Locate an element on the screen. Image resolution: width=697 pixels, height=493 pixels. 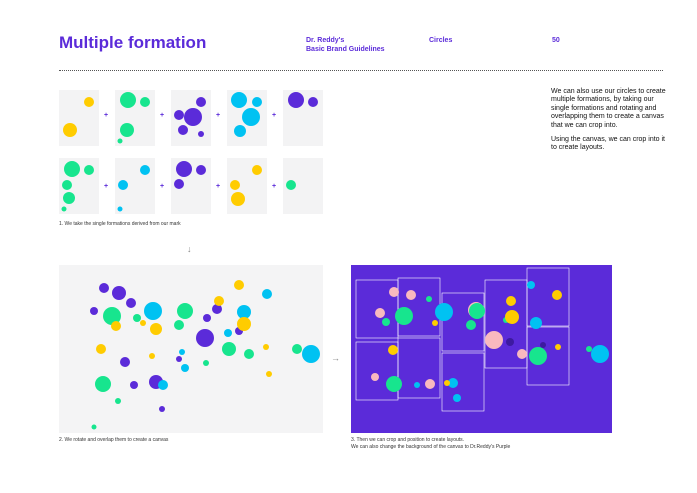
brand-name: Dr. Reddy's is located at coordinates (325, 40).